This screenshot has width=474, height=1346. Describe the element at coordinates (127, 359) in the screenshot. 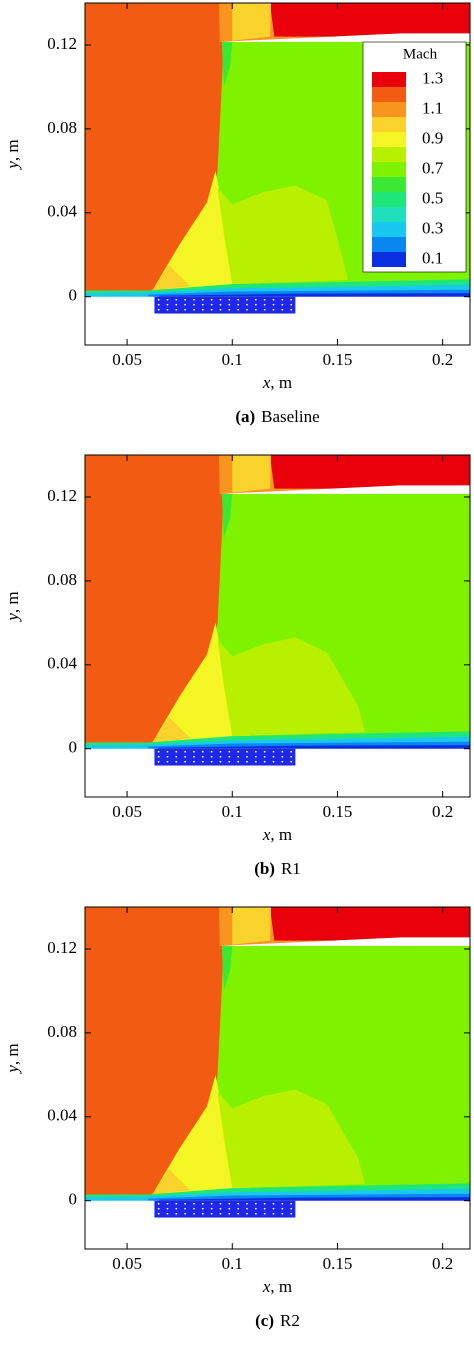

I see `x-tick-label: 0.05` at that location.